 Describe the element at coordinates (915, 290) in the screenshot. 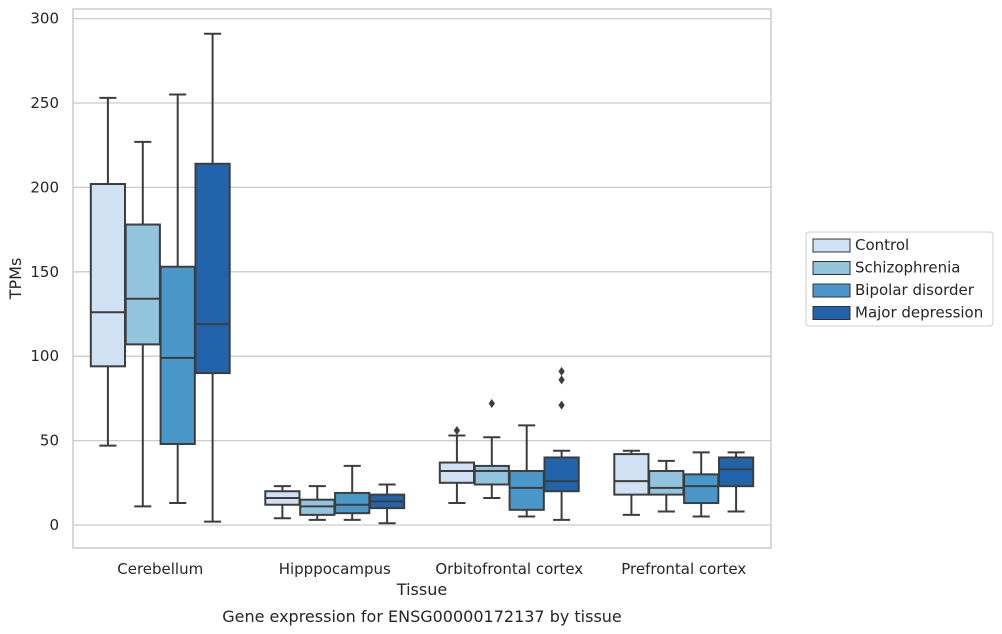

I see `legend-label: Bipolar disorder` at that location.